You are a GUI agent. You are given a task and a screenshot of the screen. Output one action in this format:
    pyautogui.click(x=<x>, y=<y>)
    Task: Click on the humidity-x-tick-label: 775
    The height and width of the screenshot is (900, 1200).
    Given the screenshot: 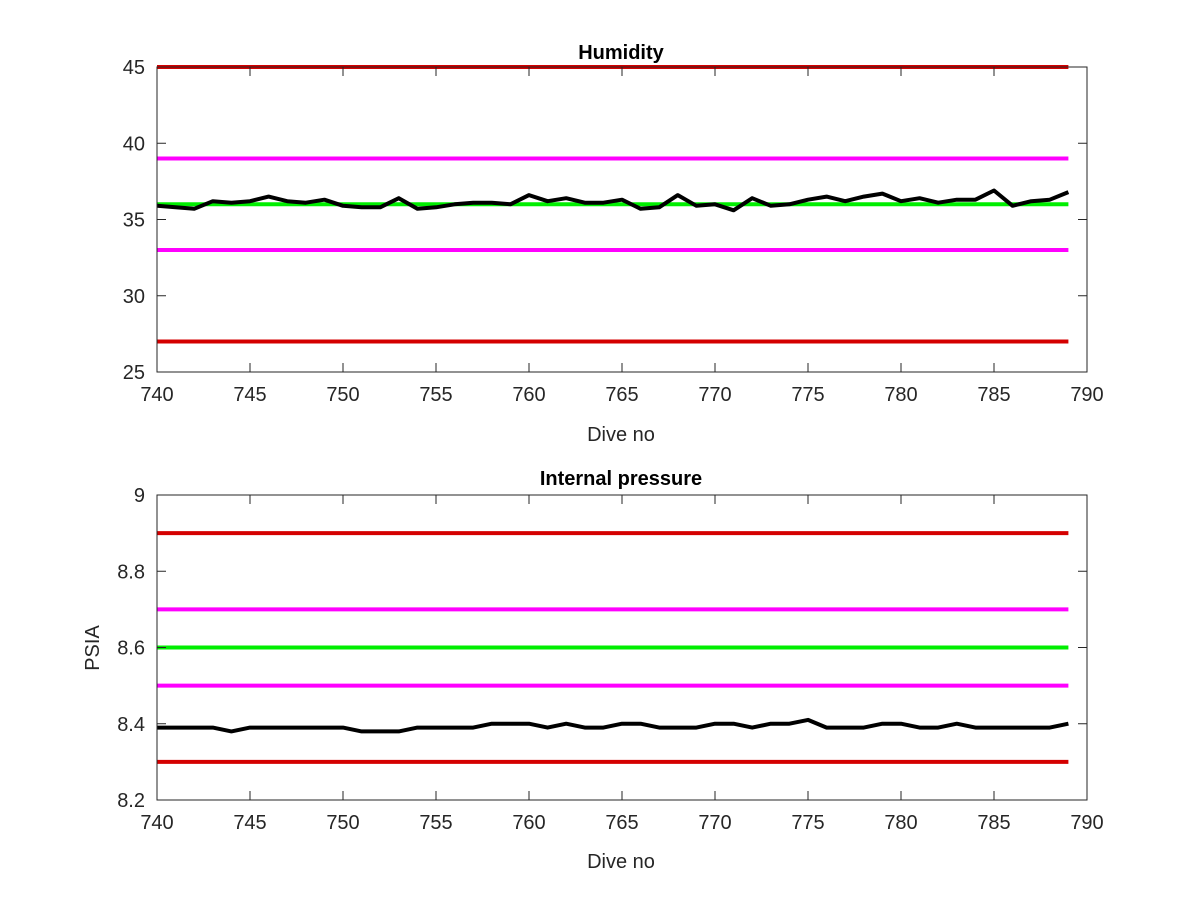 What is the action you would take?
    pyautogui.click(x=807, y=395)
    